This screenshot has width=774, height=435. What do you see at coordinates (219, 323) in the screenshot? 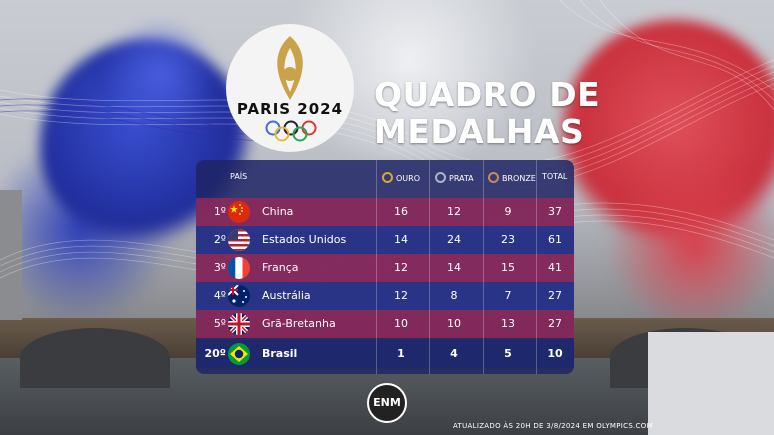
I see `rank: 5º` at bounding box center [219, 323].